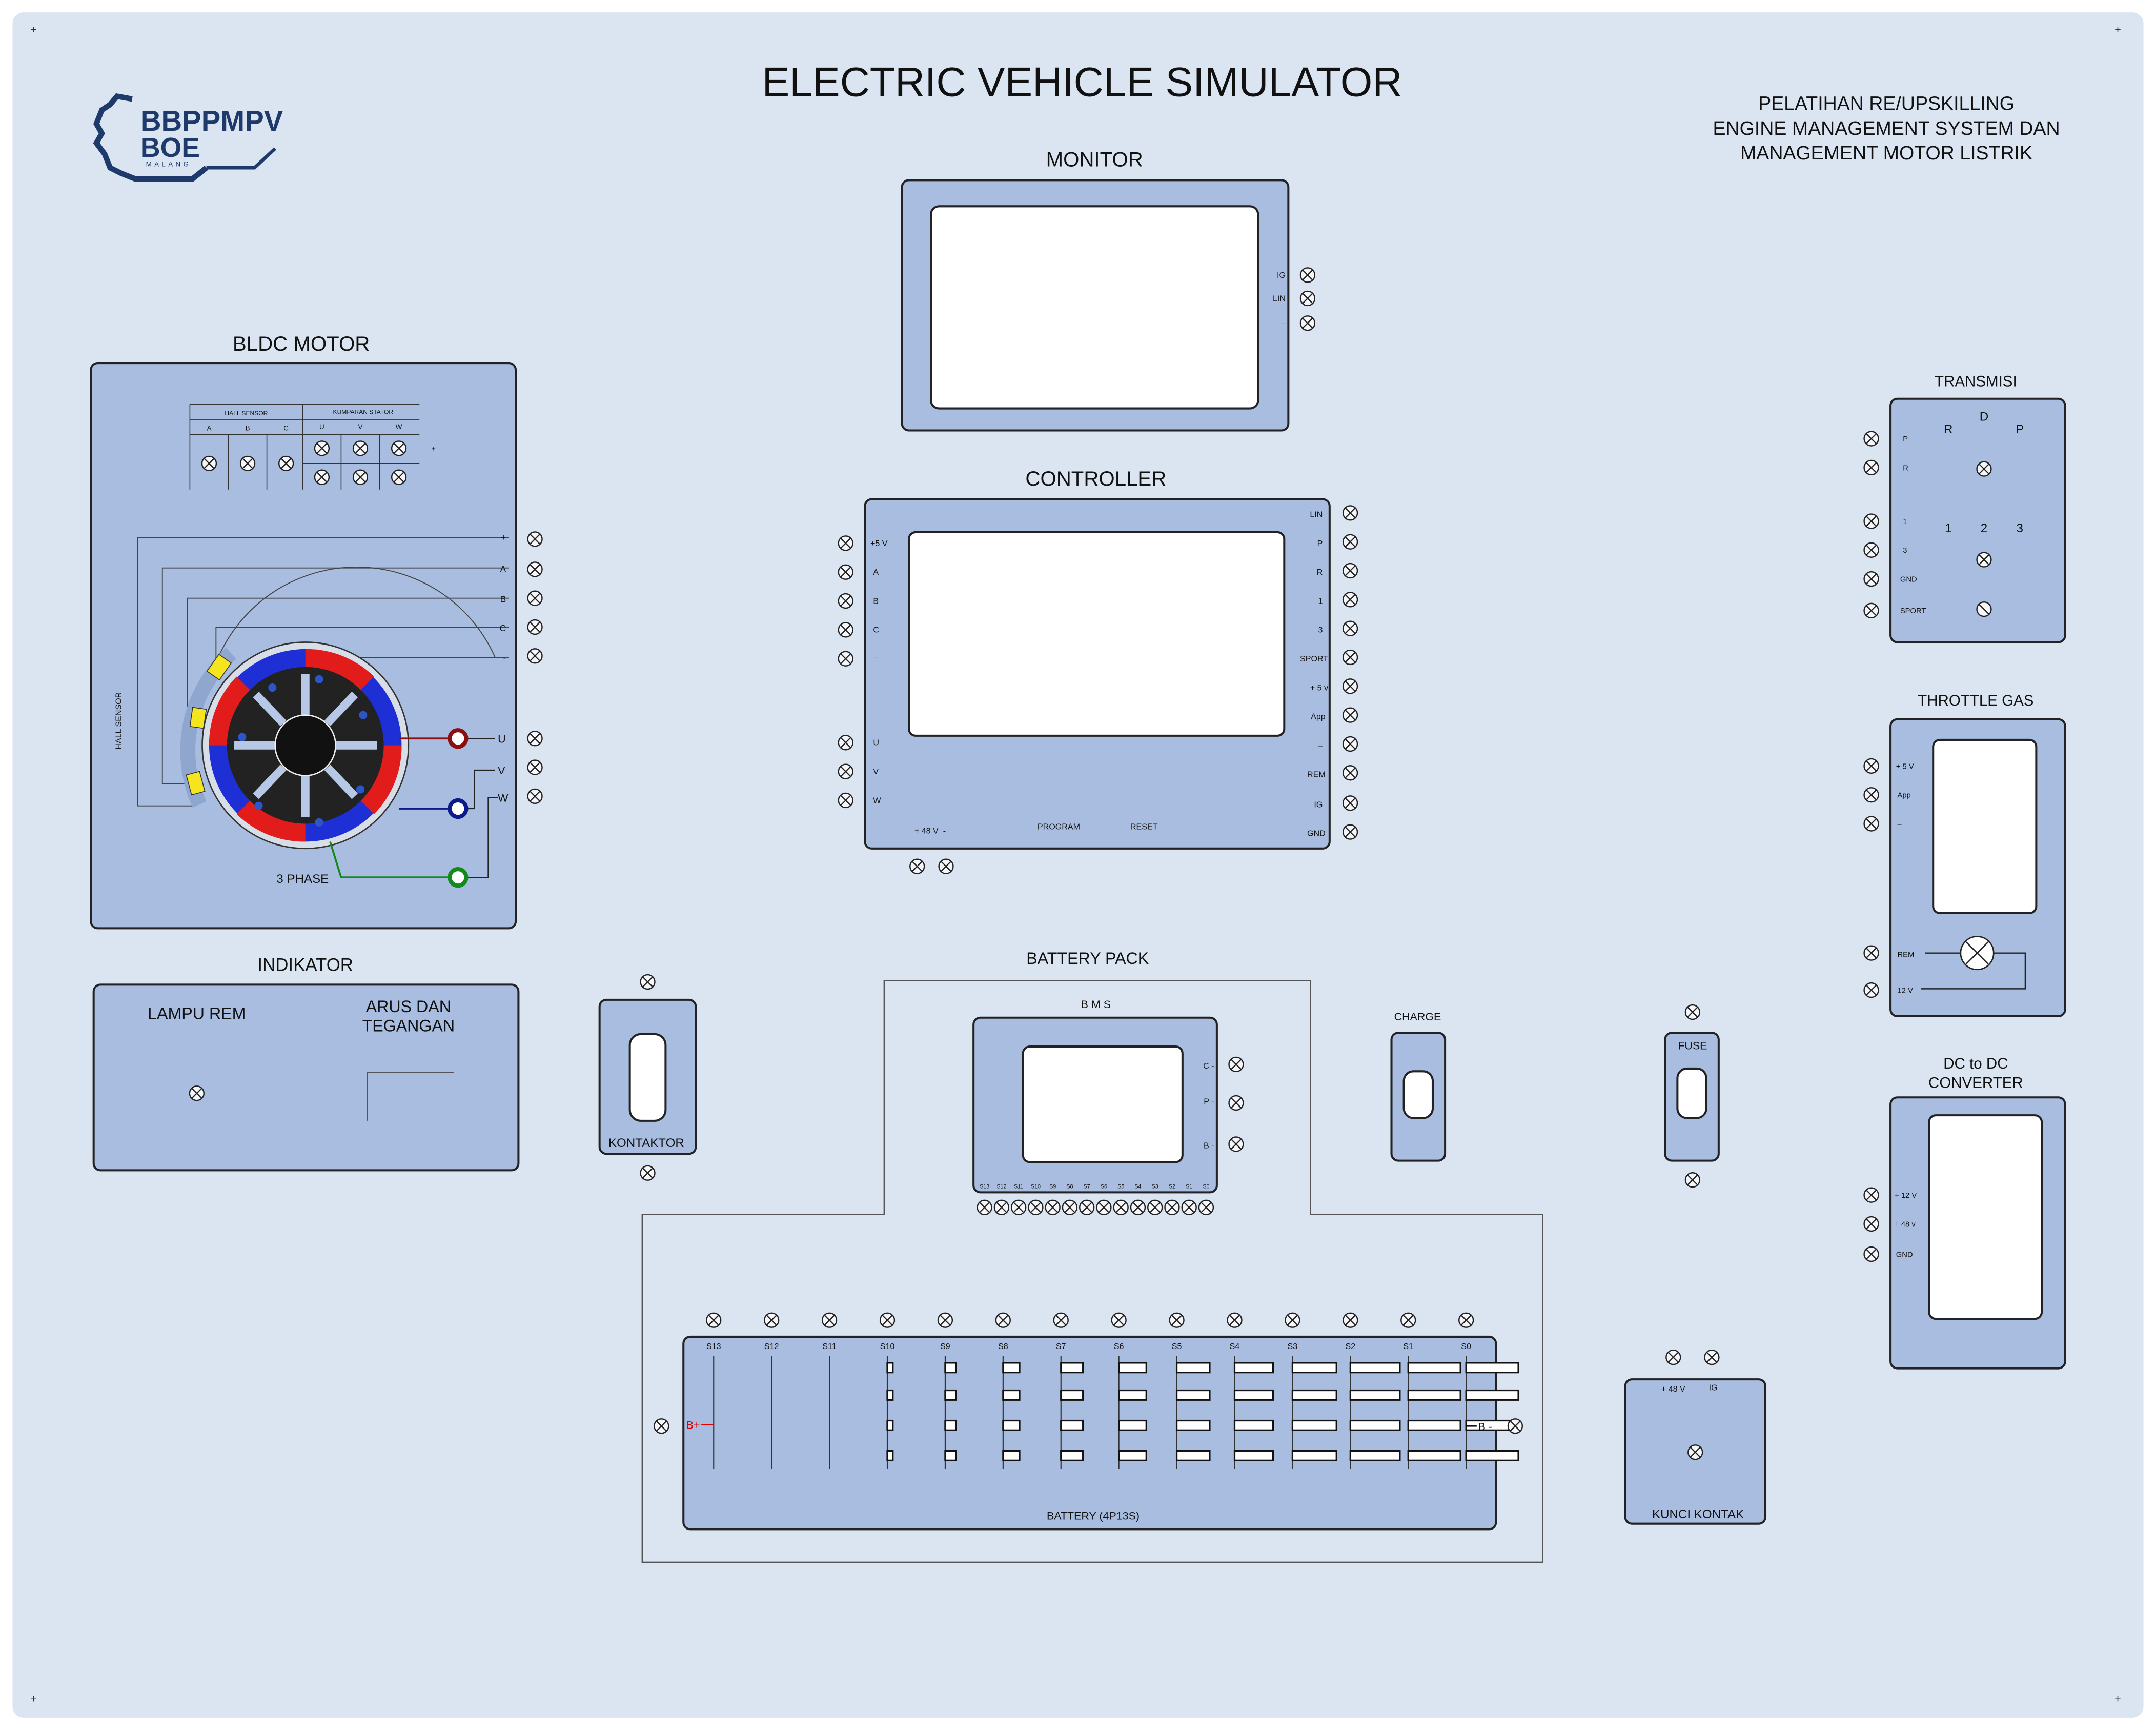 The height and width of the screenshot is (1730, 2156). What do you see at coordinates (1871, 766) in the screenshot?
I see `throttle-5v-jack` at bounding box center [1871, 766].